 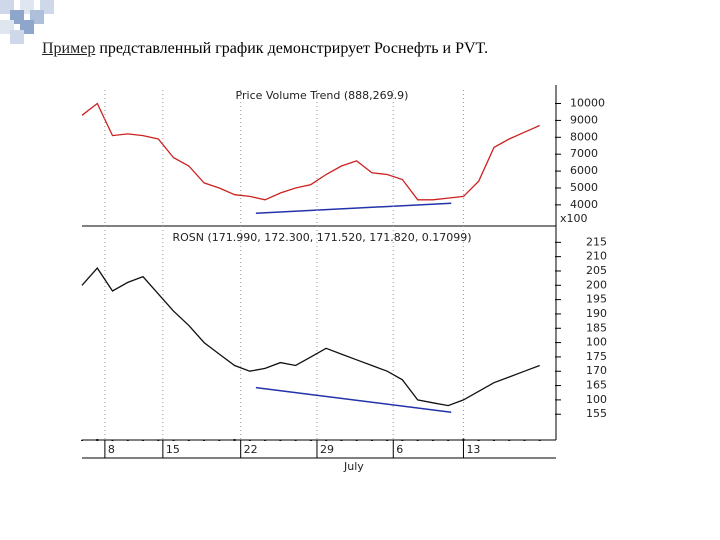 I want to click on y-tick-label: 195, so click(x=596, y=299).